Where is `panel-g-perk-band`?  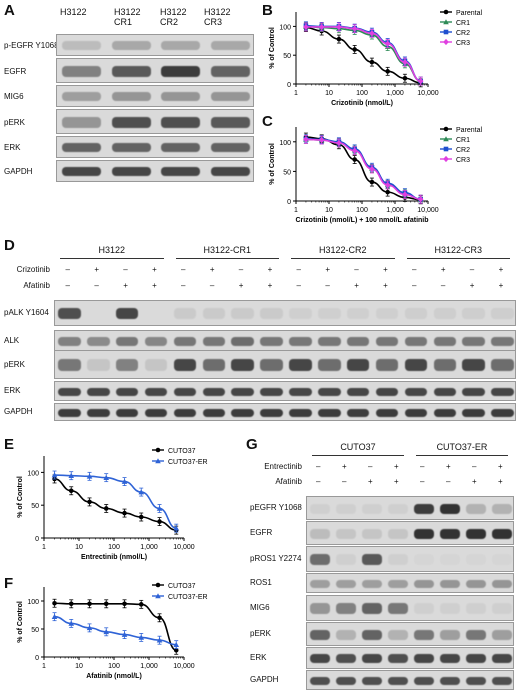
panel-g-perk-band is located at coordinates (398, 634).